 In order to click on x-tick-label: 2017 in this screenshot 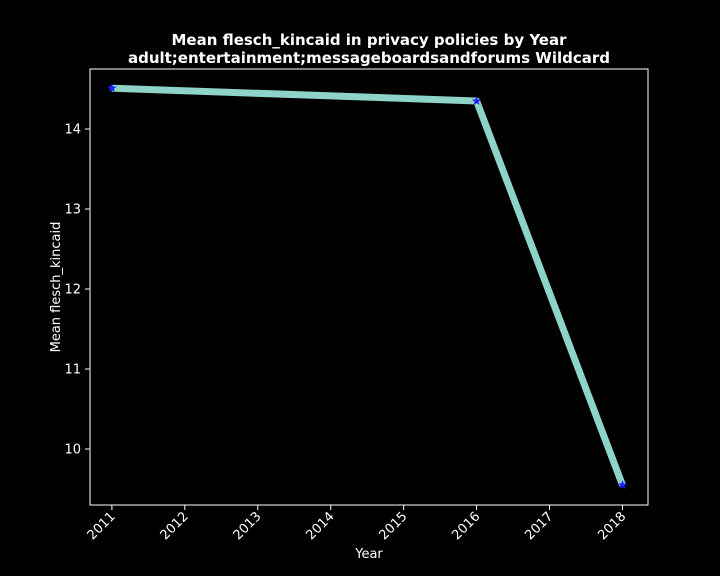, I will do `click(539, 526)`.